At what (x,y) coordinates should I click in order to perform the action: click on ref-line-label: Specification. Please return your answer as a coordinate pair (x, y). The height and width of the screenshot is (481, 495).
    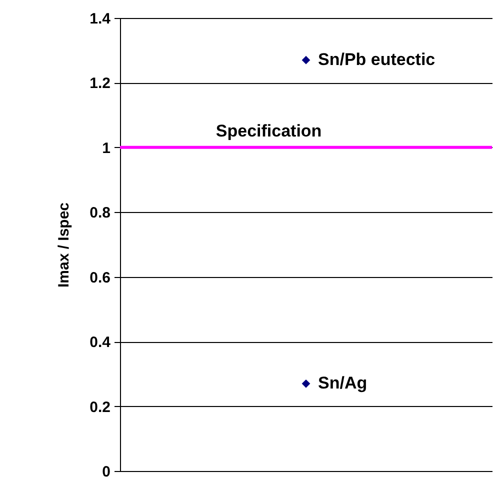
    Looking at the image, I should click on (269, 130).